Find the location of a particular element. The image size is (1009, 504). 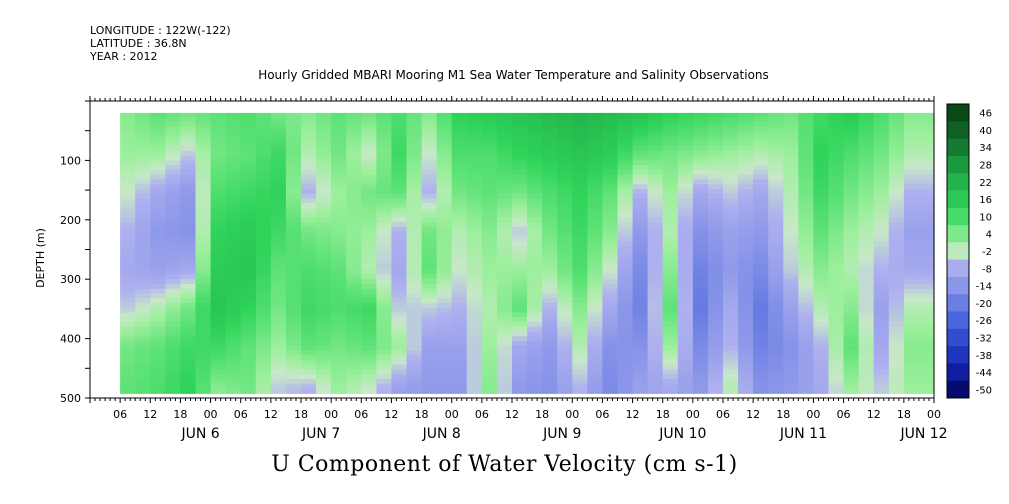

x-tick-label: 18 is located at coordinates (904, 414).